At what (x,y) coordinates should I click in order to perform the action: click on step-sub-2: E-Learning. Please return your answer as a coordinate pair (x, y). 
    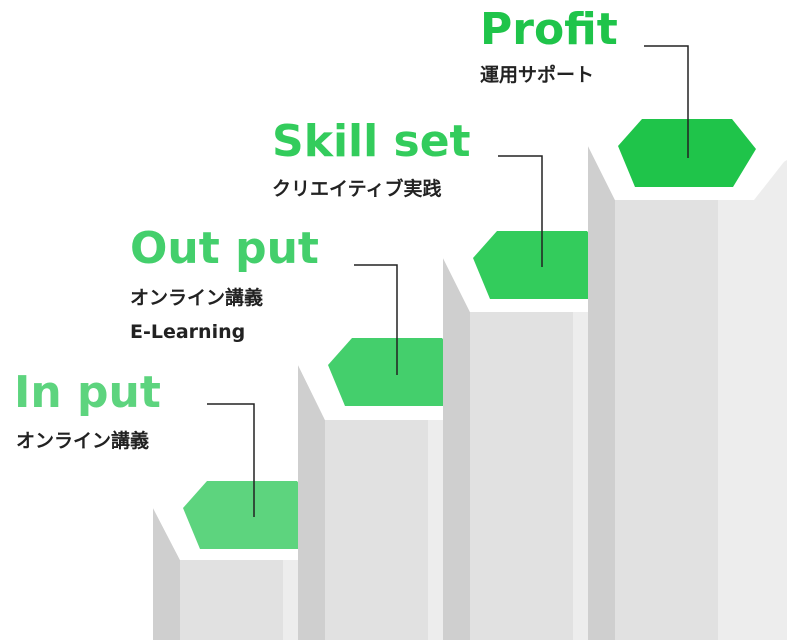
    Looking at the image, I should click on (187, 332).